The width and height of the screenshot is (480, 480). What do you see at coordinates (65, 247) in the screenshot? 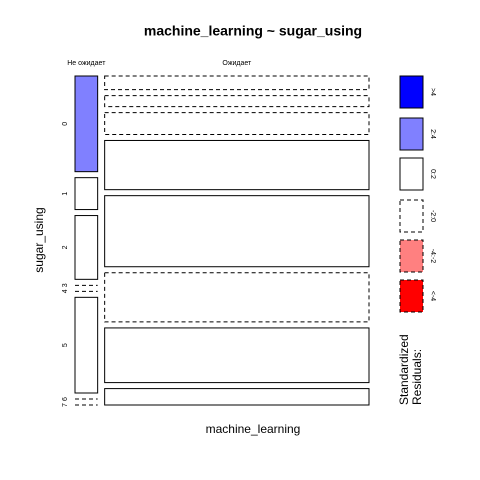
I see `row-label: 2` at bounding box center [65, 247].